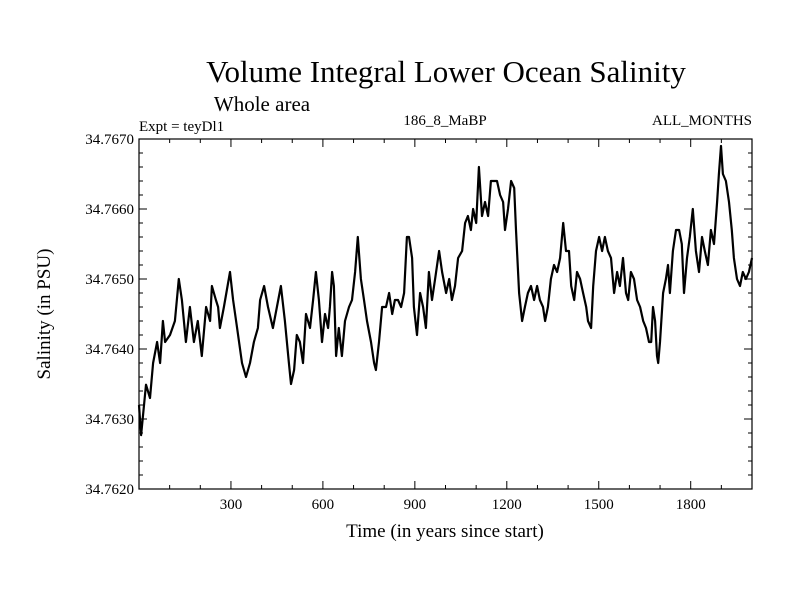  What do you see at coordinates (262, 104) in the screenshot?
I see `chart-subtitle: Whole area` at bounding box center [262, 104].